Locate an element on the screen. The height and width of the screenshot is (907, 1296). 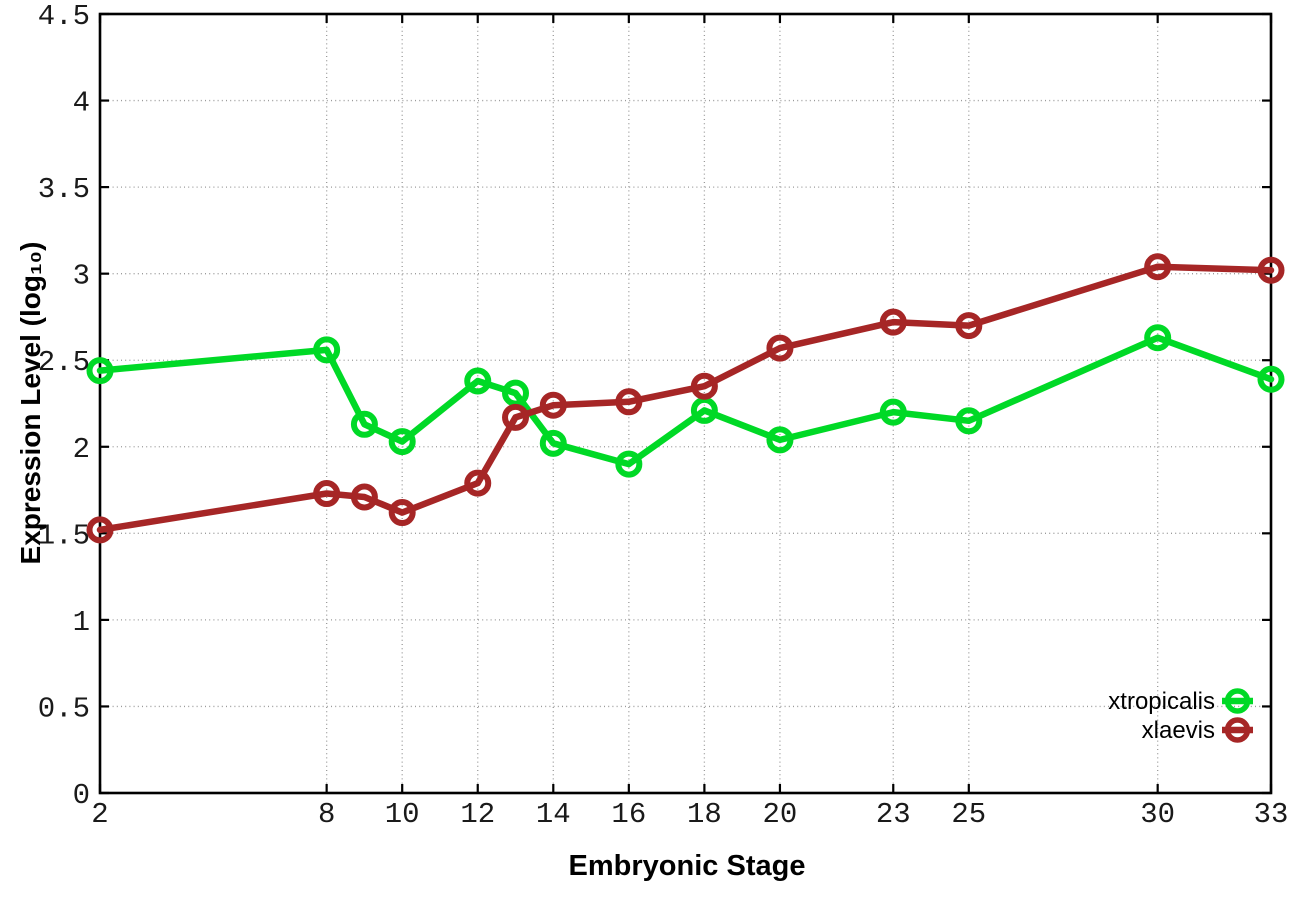
x-tick-label: 23 is located at coordinates (893, 814).